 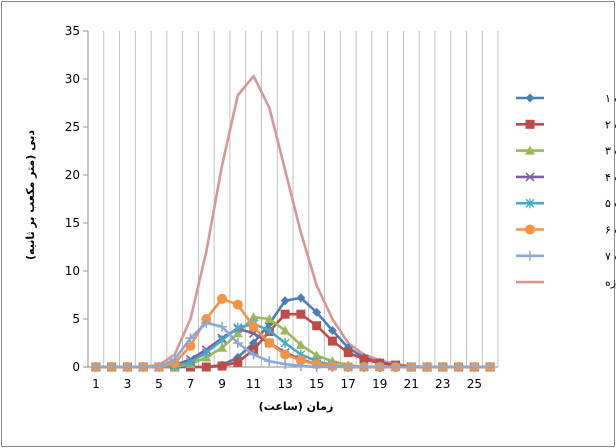 I want to click on y-tick-label: 0, so click(x=76, y=367).